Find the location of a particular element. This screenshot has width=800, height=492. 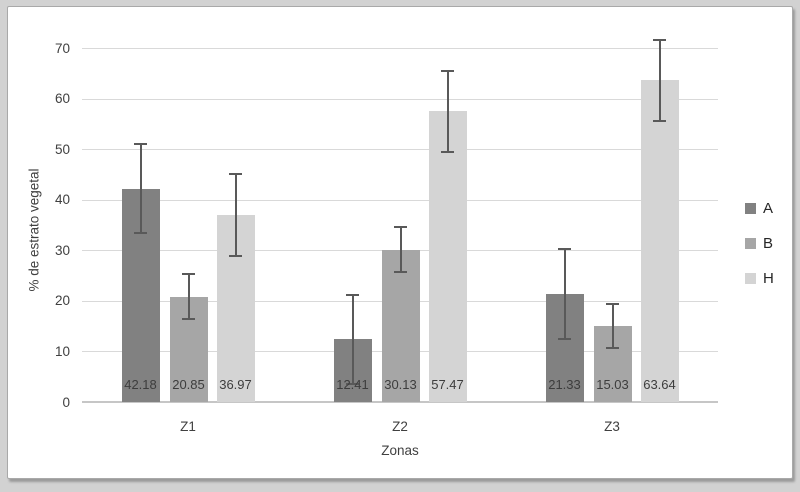

y-tick-label: 10 is located at coordinates (62, 351).